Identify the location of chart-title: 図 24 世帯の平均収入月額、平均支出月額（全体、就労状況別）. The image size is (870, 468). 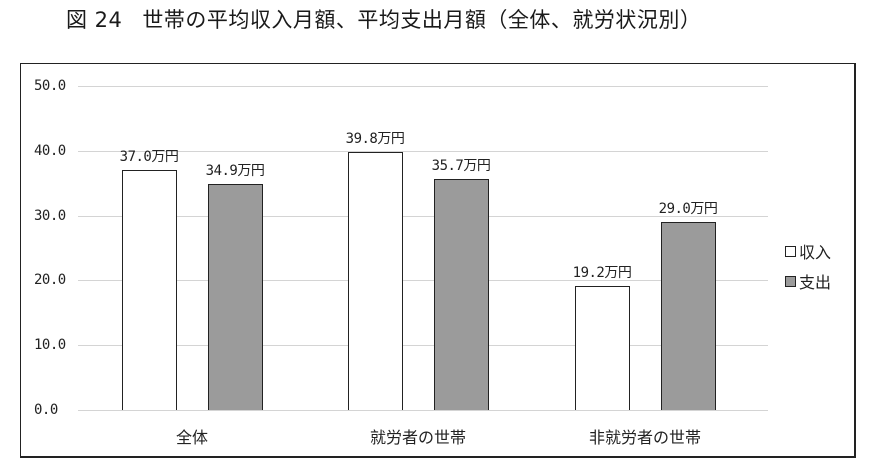
(383, 19).